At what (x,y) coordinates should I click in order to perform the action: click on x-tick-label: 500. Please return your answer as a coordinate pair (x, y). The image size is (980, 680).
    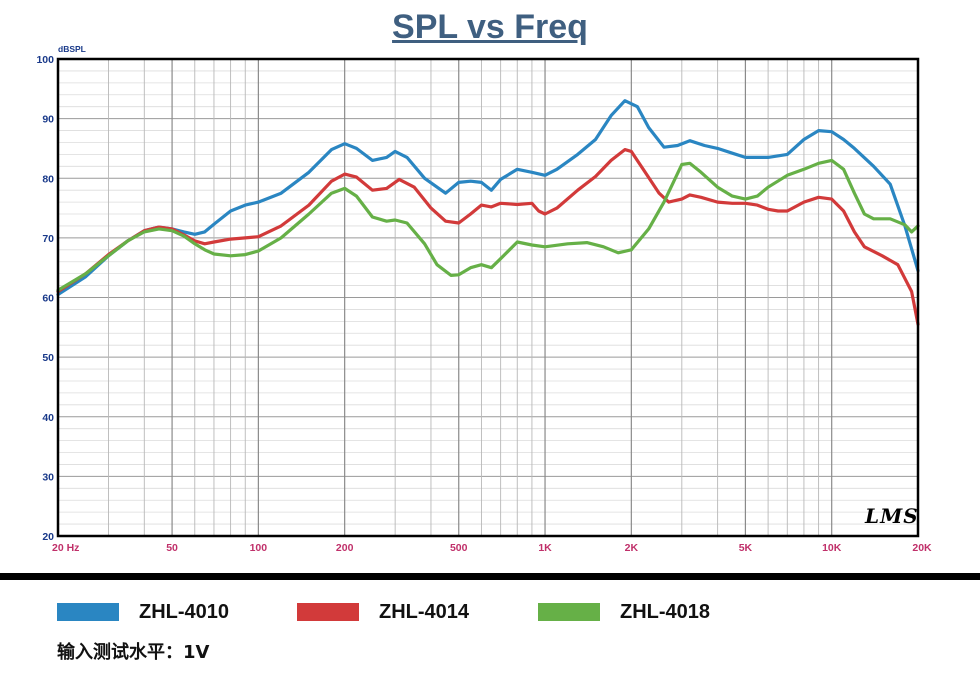
    Looking at the image, I should click on (459, 548).